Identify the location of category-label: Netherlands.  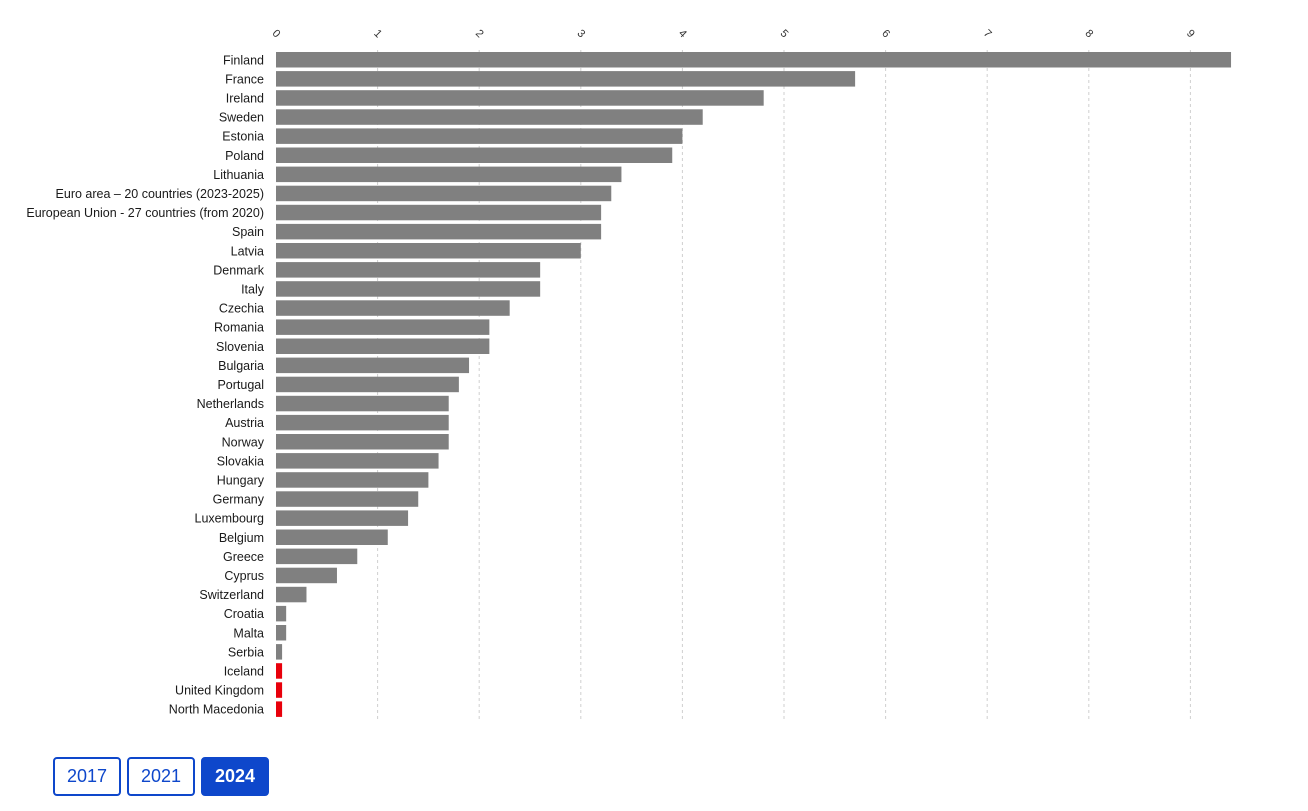
(230, 404).